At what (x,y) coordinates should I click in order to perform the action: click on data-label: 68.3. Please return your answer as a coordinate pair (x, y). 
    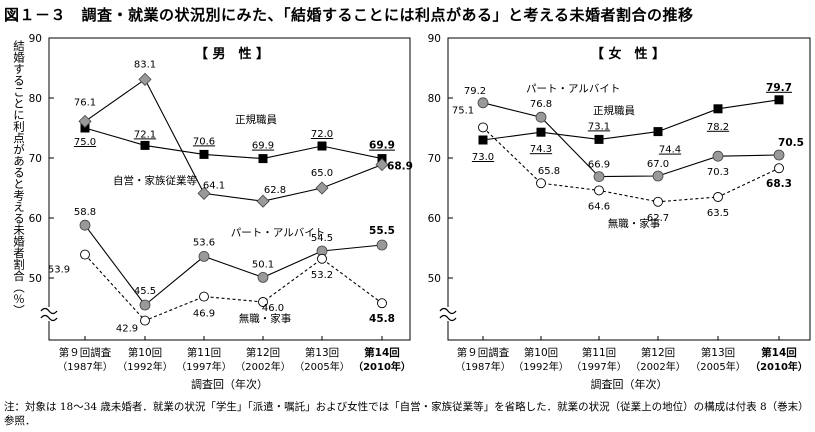
    Looking at the image, I should click on (779, 184).